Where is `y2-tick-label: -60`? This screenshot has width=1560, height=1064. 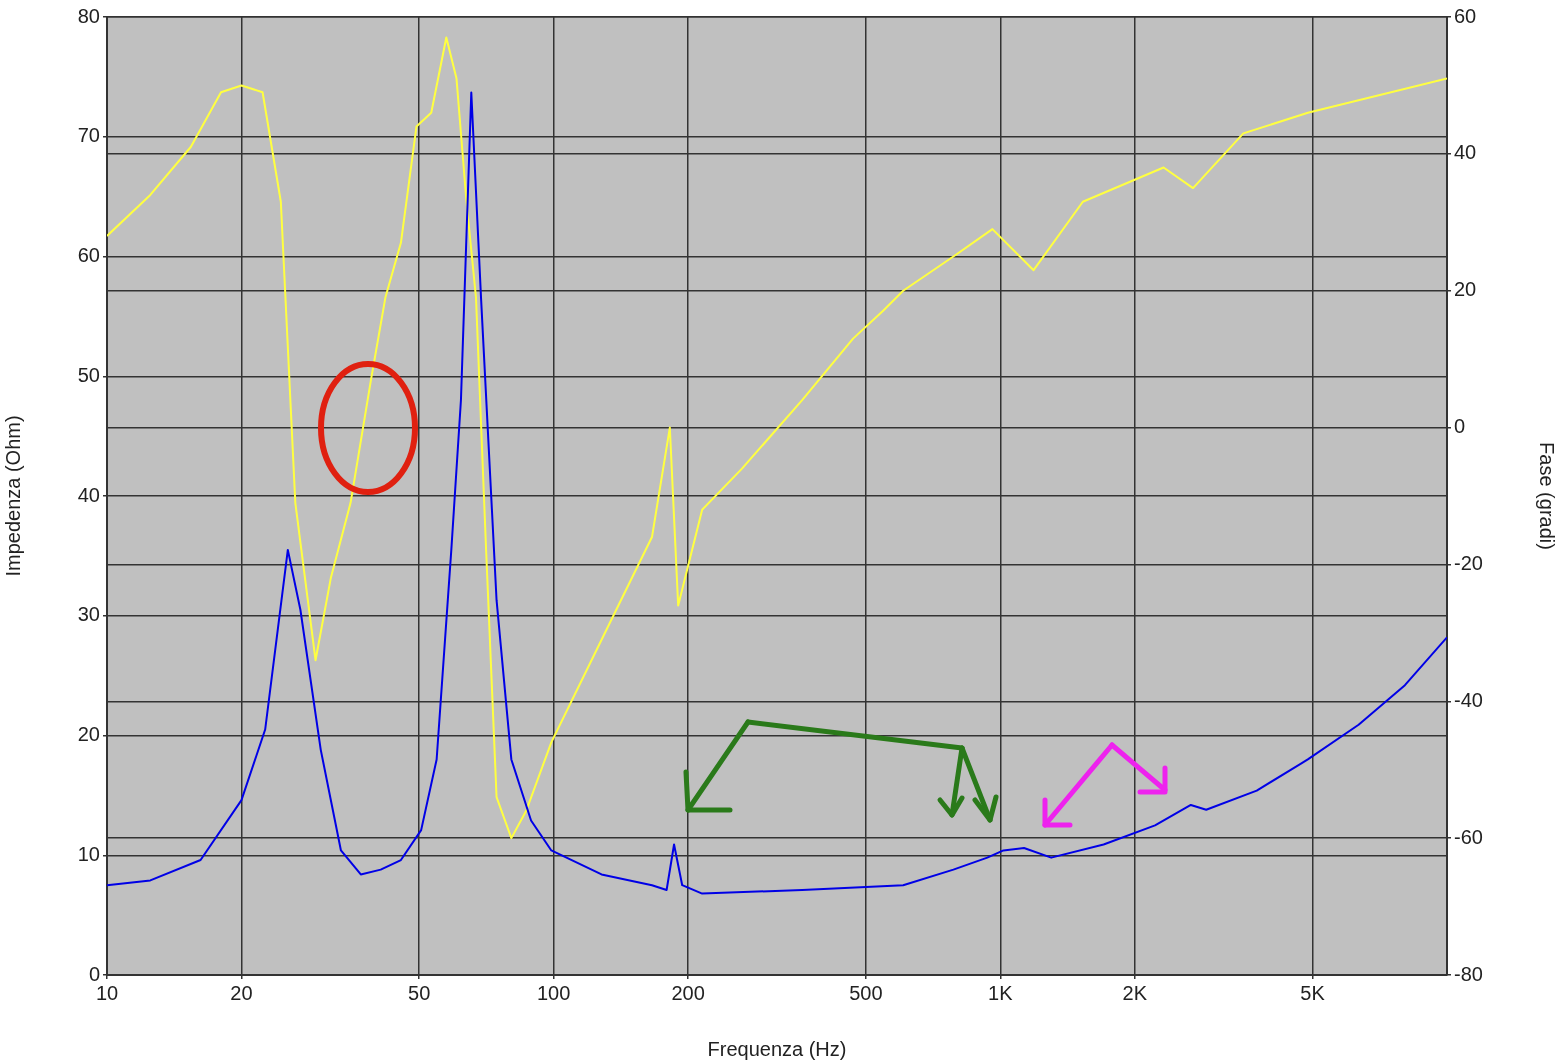 y2-tick-label: -60 is located at coordinates (1468, 836).